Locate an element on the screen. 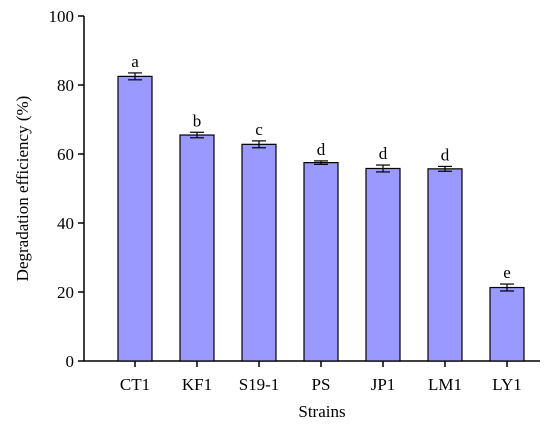 This screenshot has height=427, width=550. x-tick-label: PS is located at coordinates (321, 384).